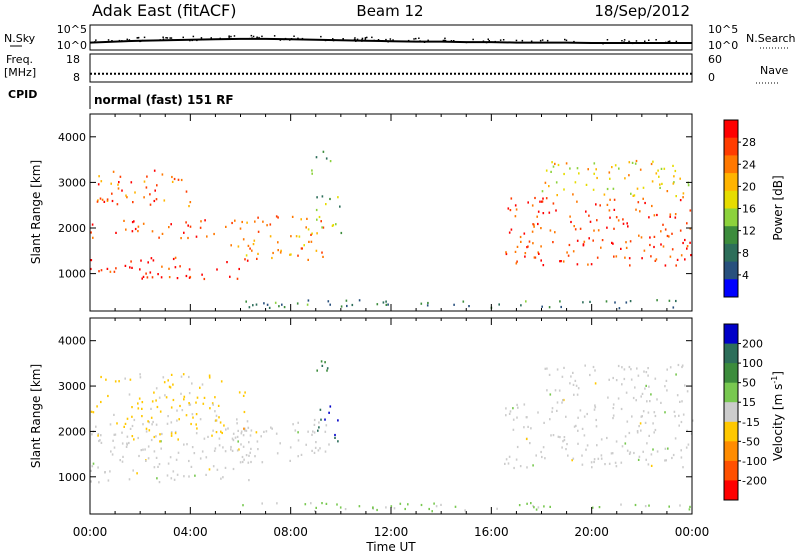  Describe the element at coordinates (391, 532) in the screenshot. I see `time-tick-label: 12:00` at that location.